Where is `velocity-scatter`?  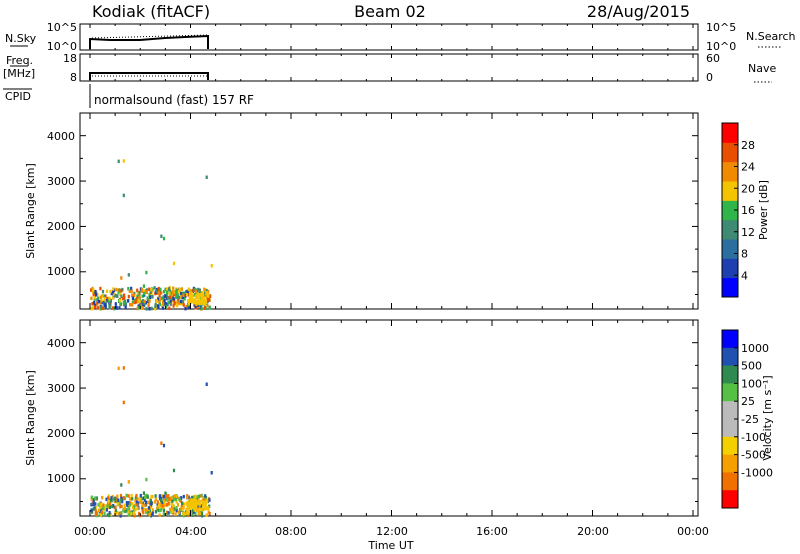
velocity-scatter is located at coordinates (151, 442).